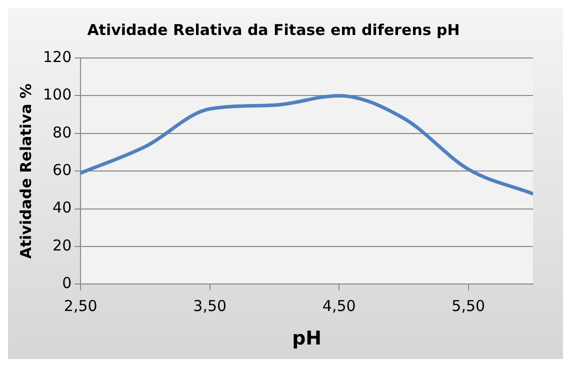 The height and width of the screenshot is (367, 571). What do you see at coordinates (273, 29) in the screenshot?
I see `chart-title: Atividade Relativa da Fitase em diferens pH` at bounding box center [273, 29].